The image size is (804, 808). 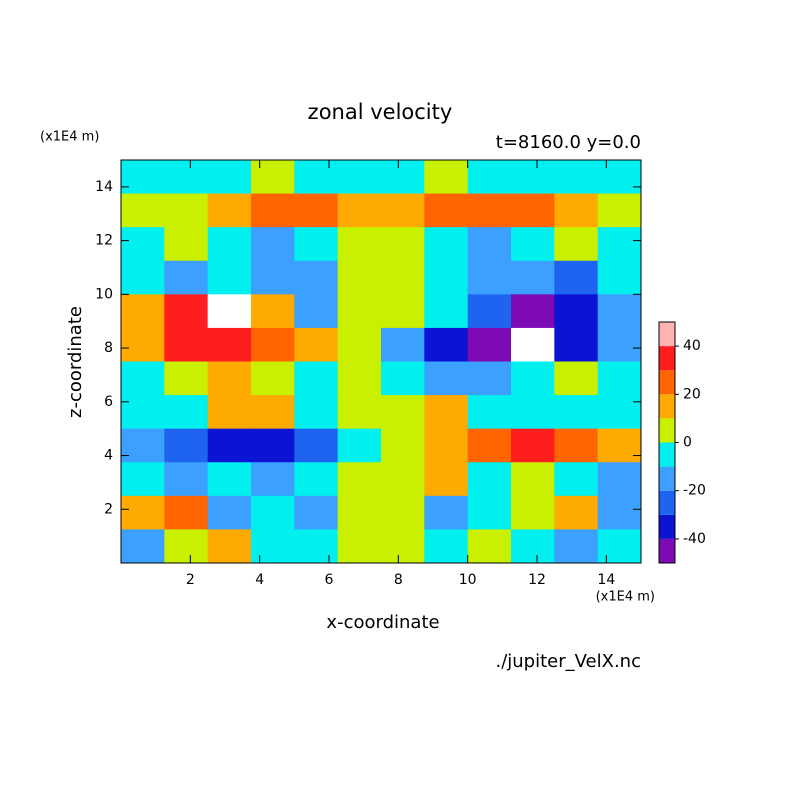 I want to click on y-unit: (x1E4 m), so click(x=69, y=137).